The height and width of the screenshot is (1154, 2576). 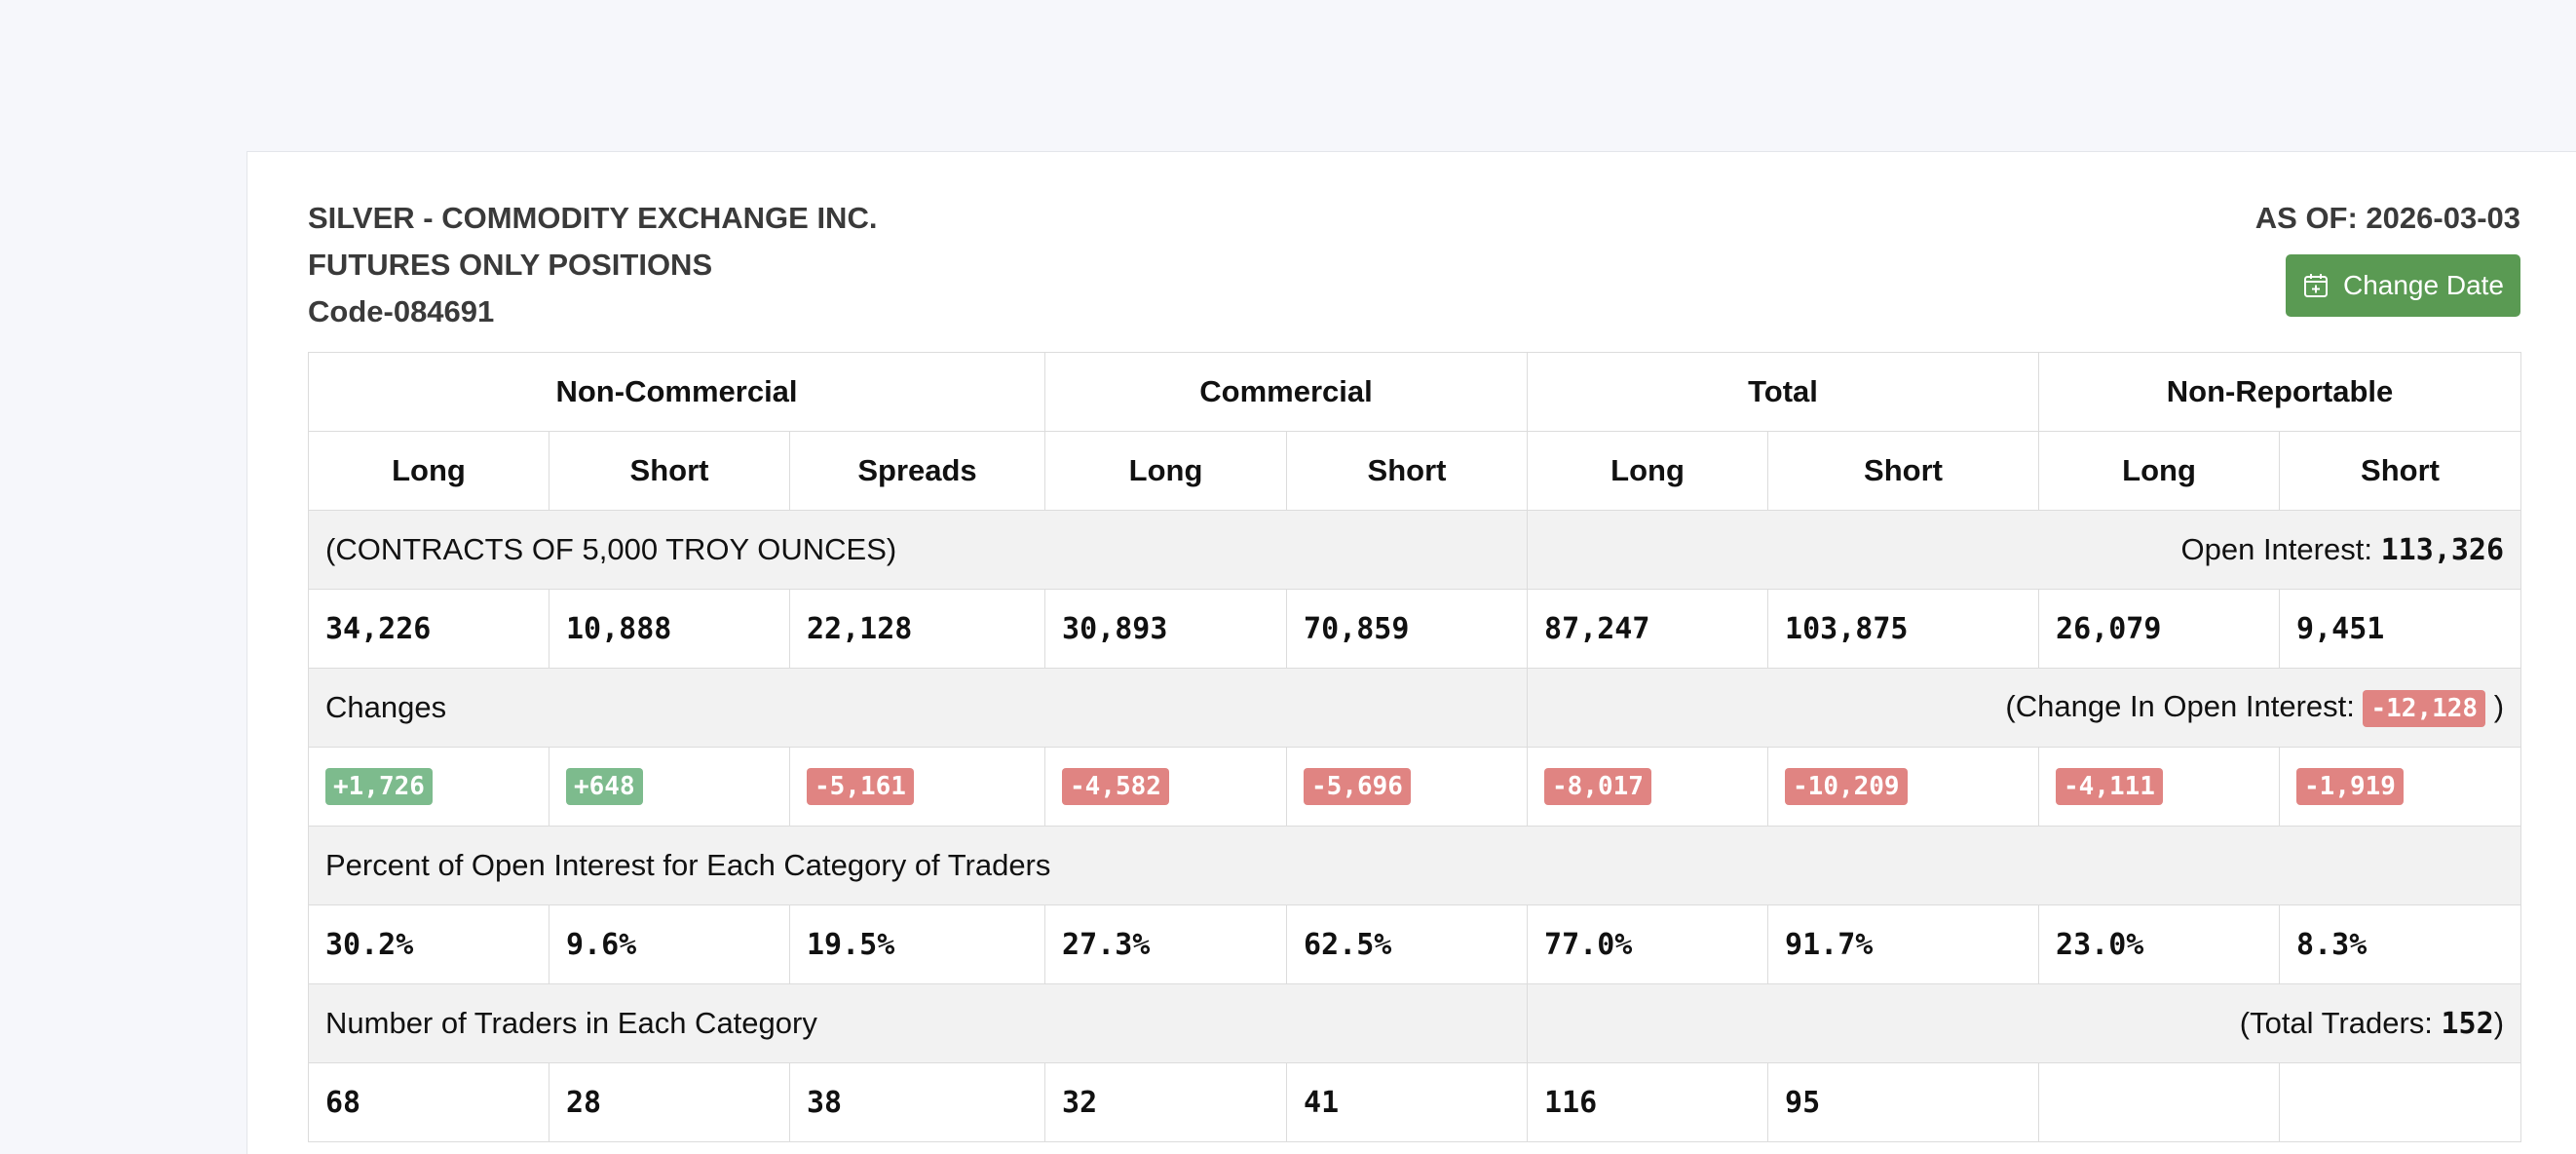 What do you see at coordinates (676, 392) in the screenshot?
I see `group-non-commercial: Non-Commercial` at bounding box center [676, 392].